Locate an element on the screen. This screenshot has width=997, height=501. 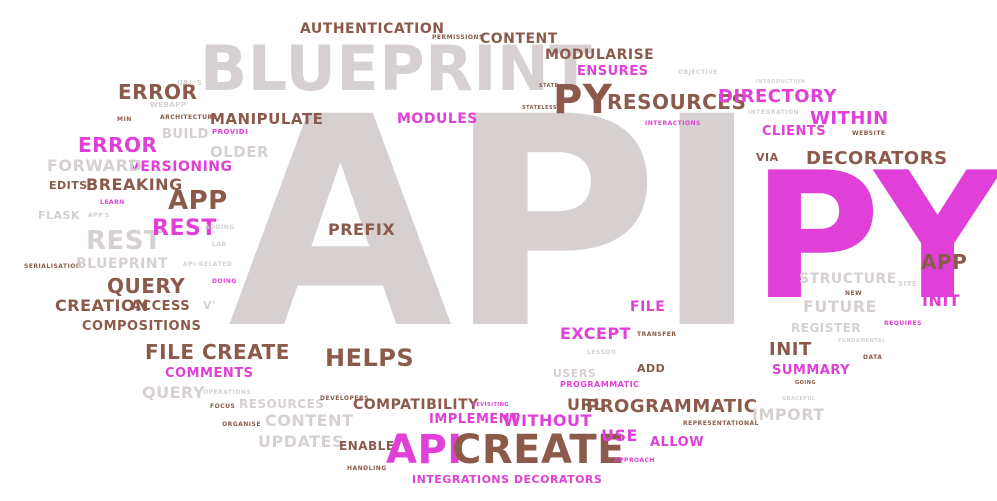
word-create-bottom: CREATE is located at coordinates (538, 450).